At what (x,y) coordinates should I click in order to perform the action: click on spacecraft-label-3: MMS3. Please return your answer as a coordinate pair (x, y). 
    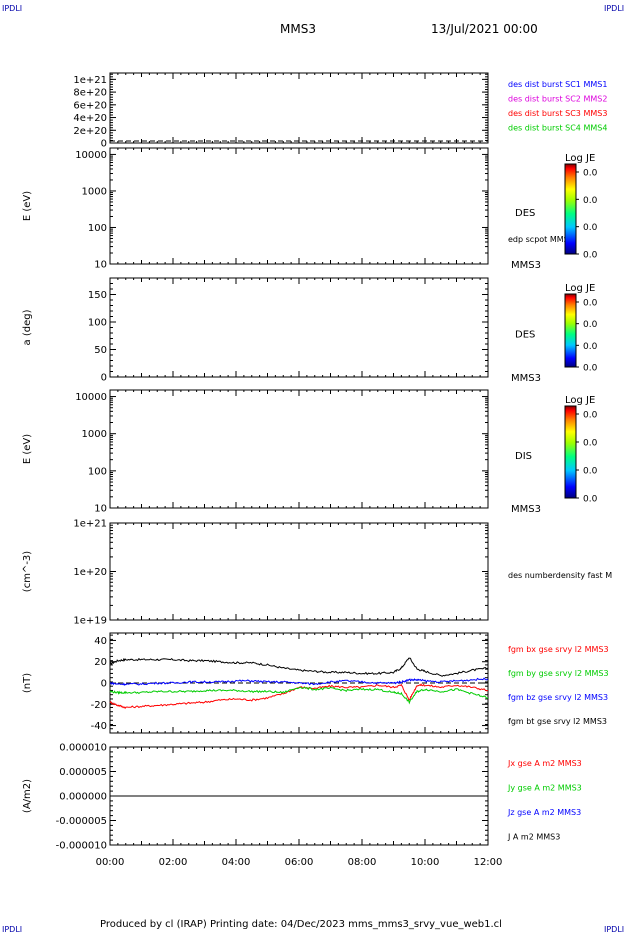
    Looking at the image, I should click on (526, 509).